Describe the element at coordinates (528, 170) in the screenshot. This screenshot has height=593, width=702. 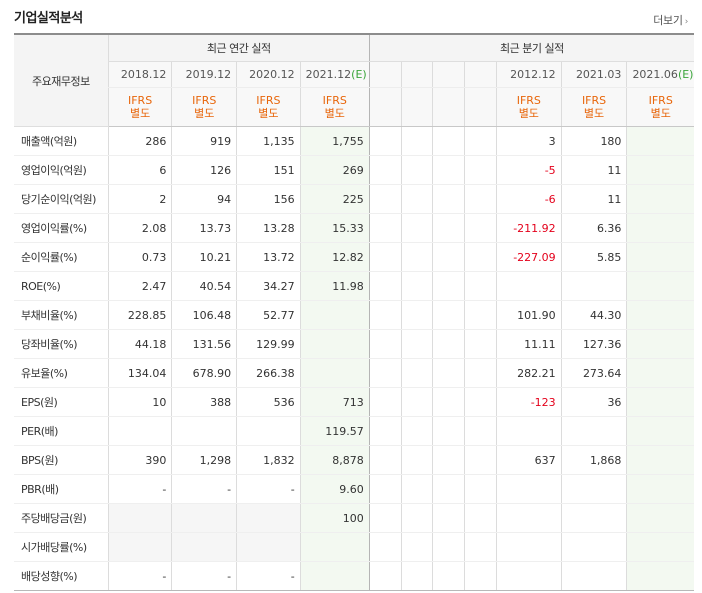
I see `quarter-value: -5` at that location.